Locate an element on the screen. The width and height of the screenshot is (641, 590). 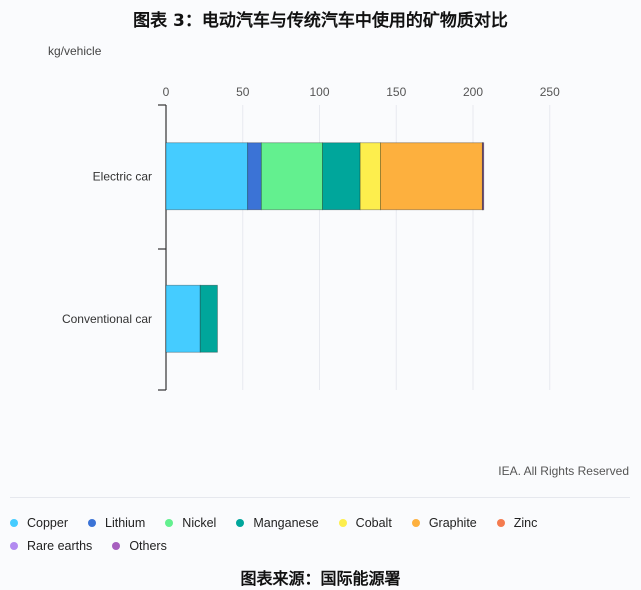
bar-segment-cobalt is located at coordinates (370, 176).